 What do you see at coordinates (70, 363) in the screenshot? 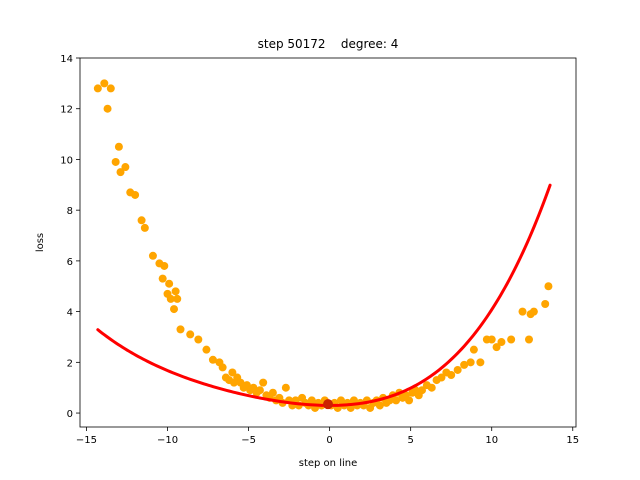
I see `y-tick-label: 2` at bounding box center [70, 363].